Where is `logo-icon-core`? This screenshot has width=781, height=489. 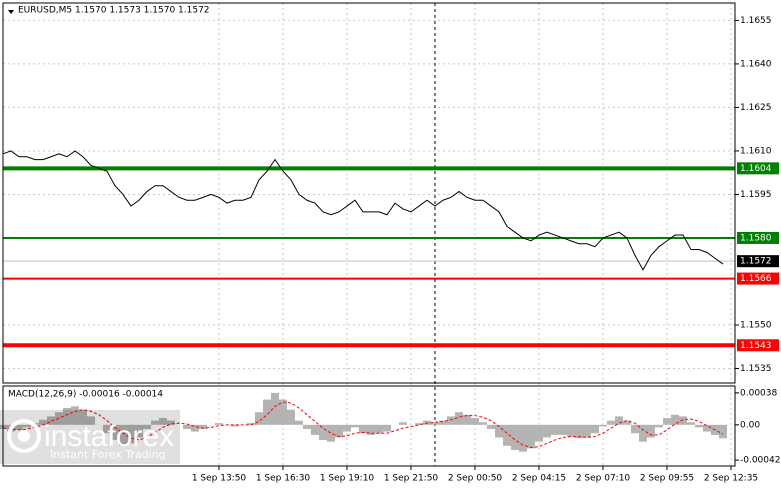 logo-icon-core is located at coordinates (24, 436).